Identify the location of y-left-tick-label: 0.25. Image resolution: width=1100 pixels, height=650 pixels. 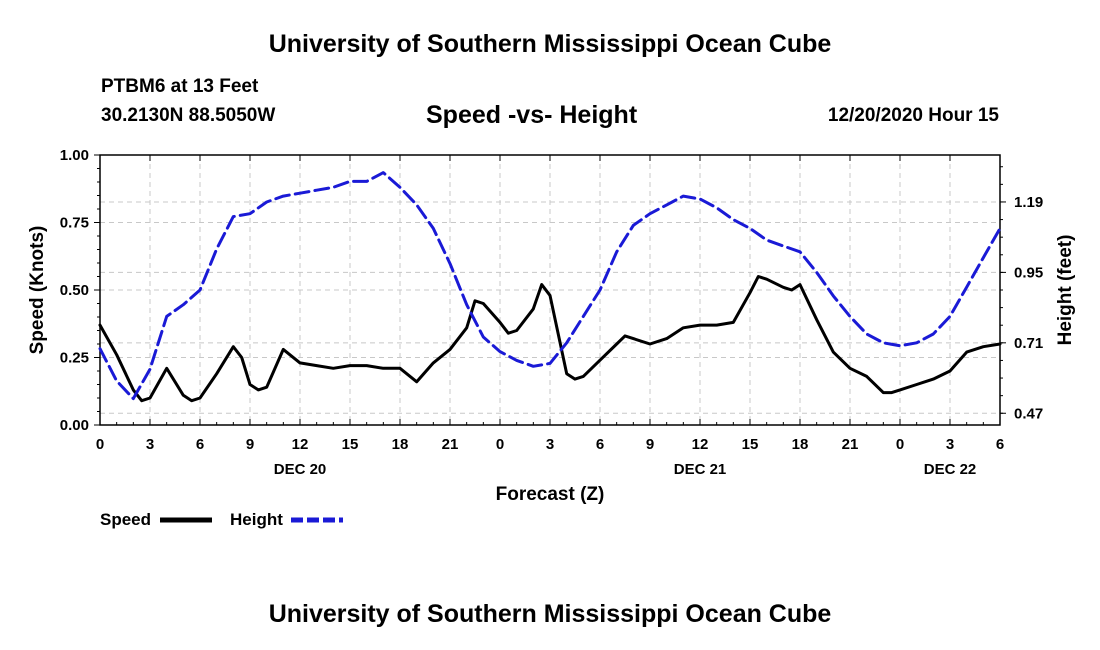
(74, 358).